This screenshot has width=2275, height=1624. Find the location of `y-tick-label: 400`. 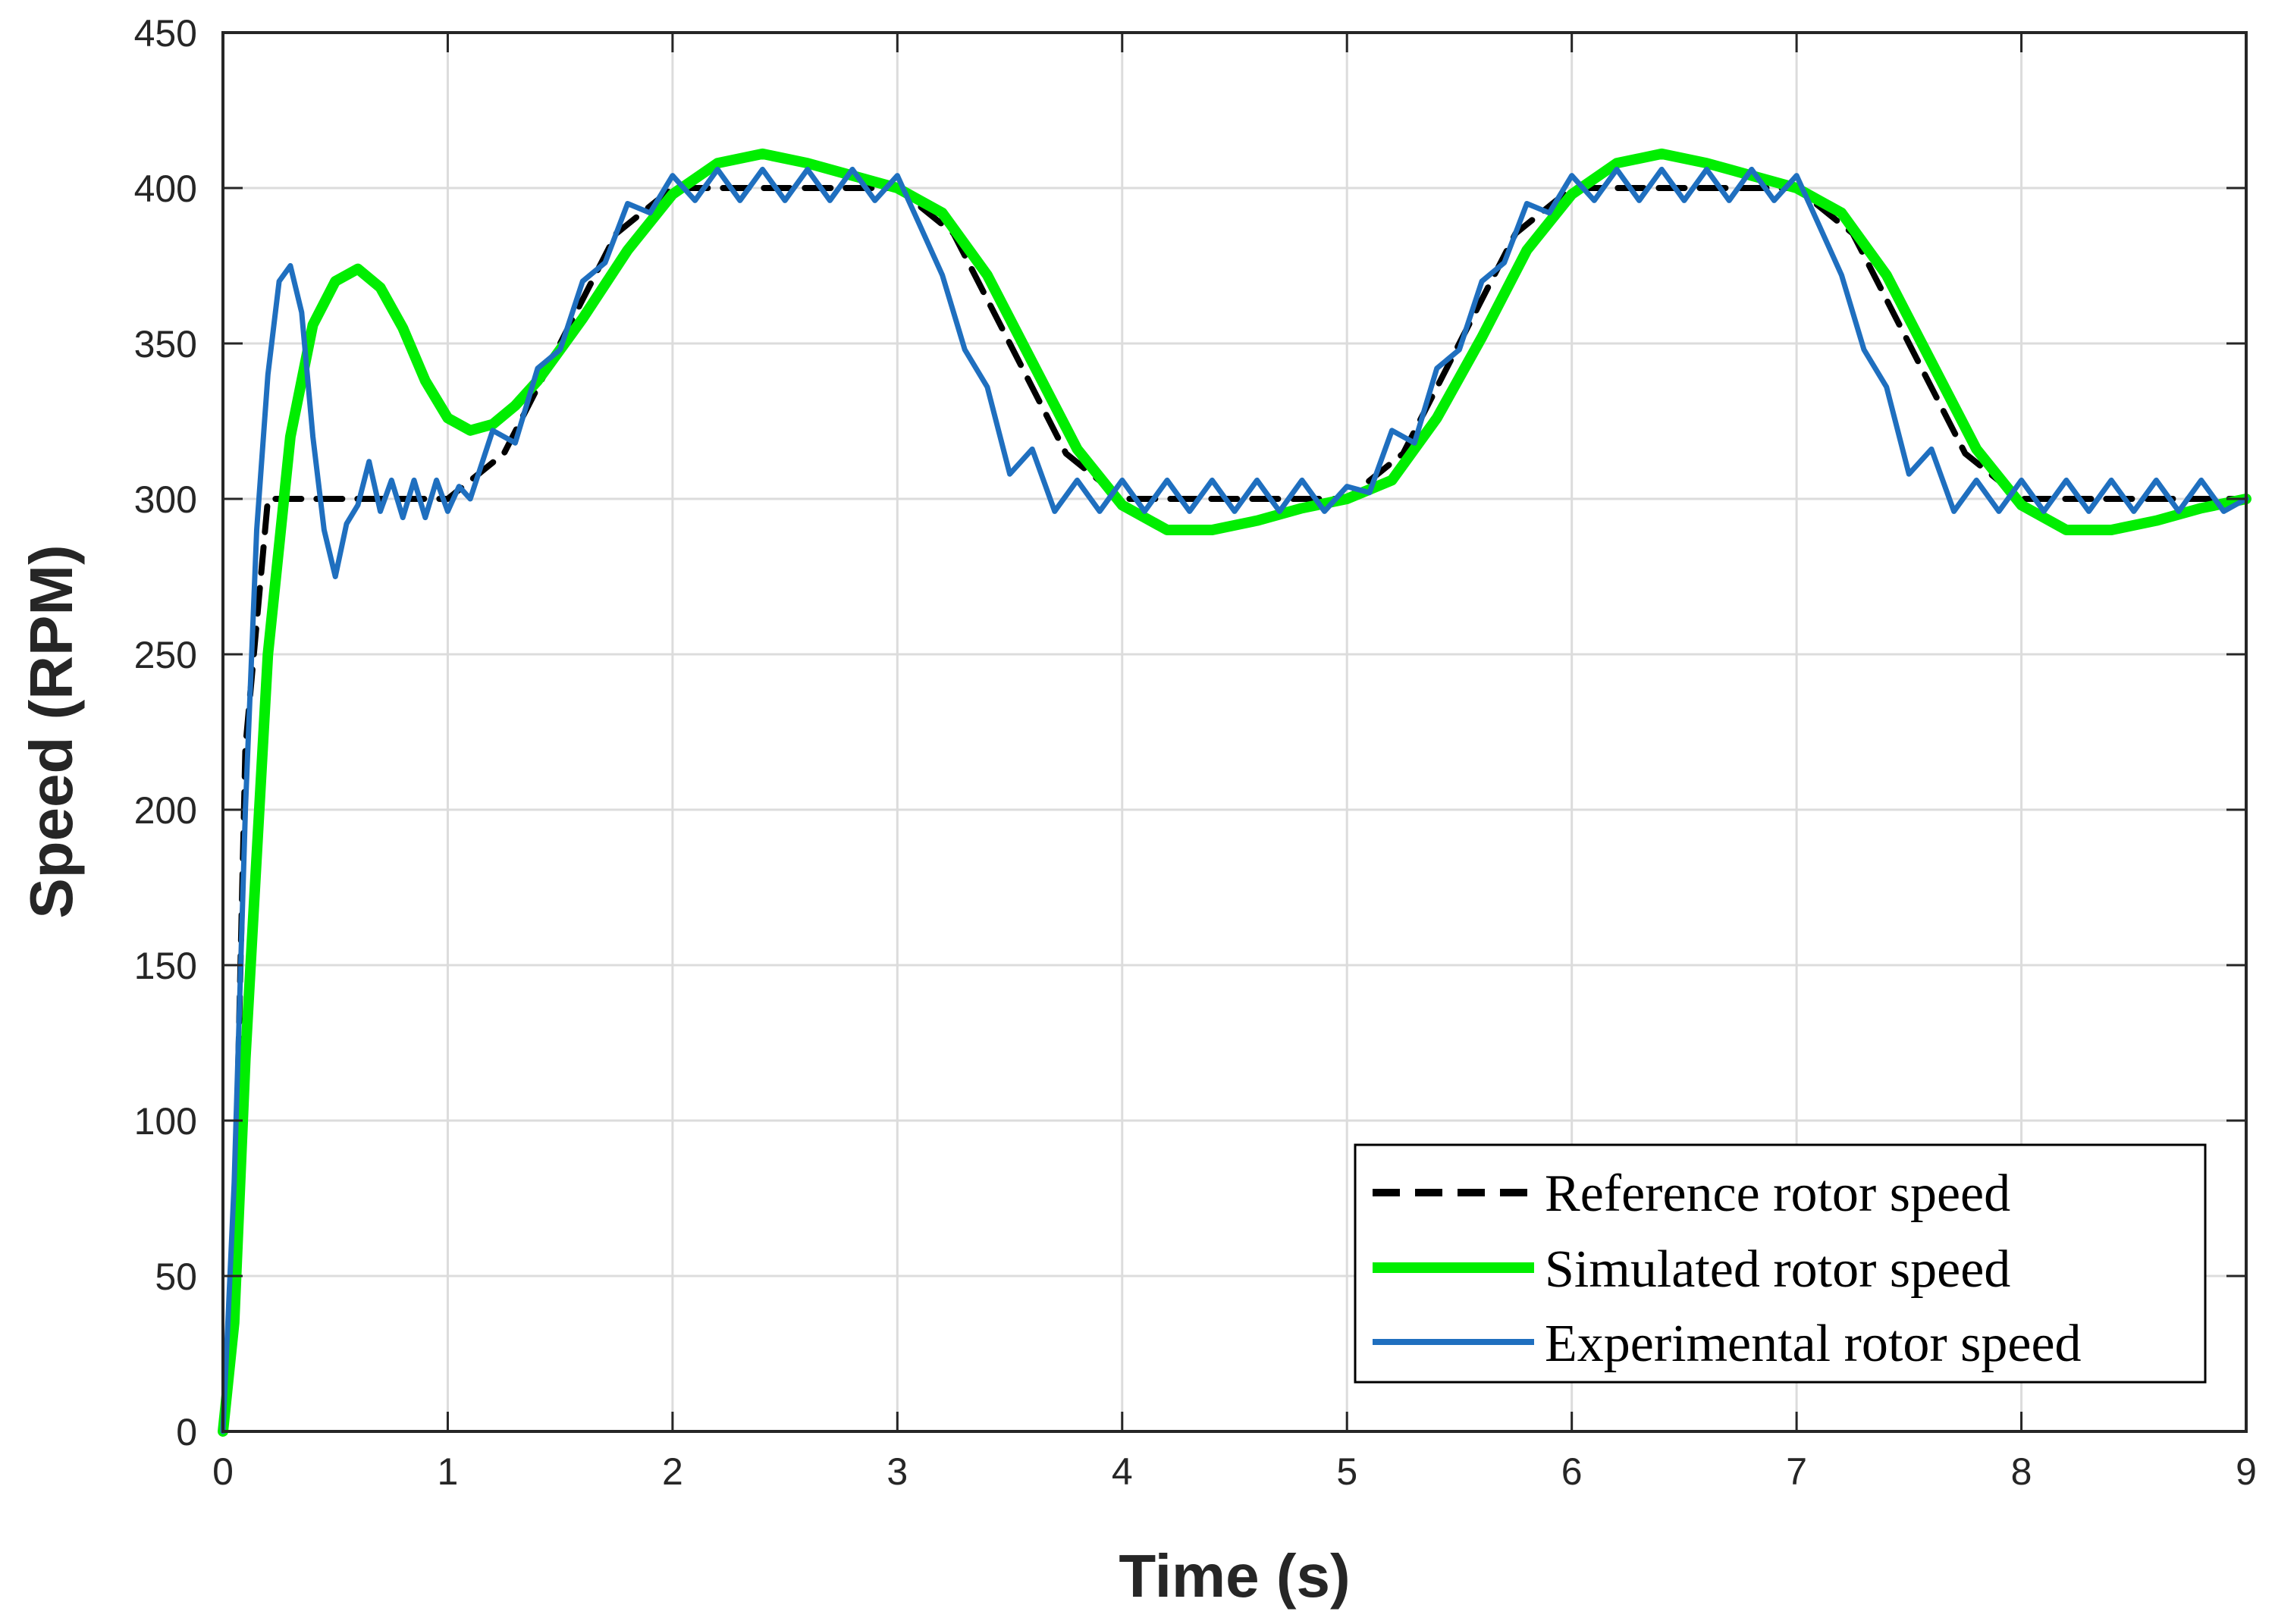

y-tick-label: 400 is located at coordinates (165, 189).